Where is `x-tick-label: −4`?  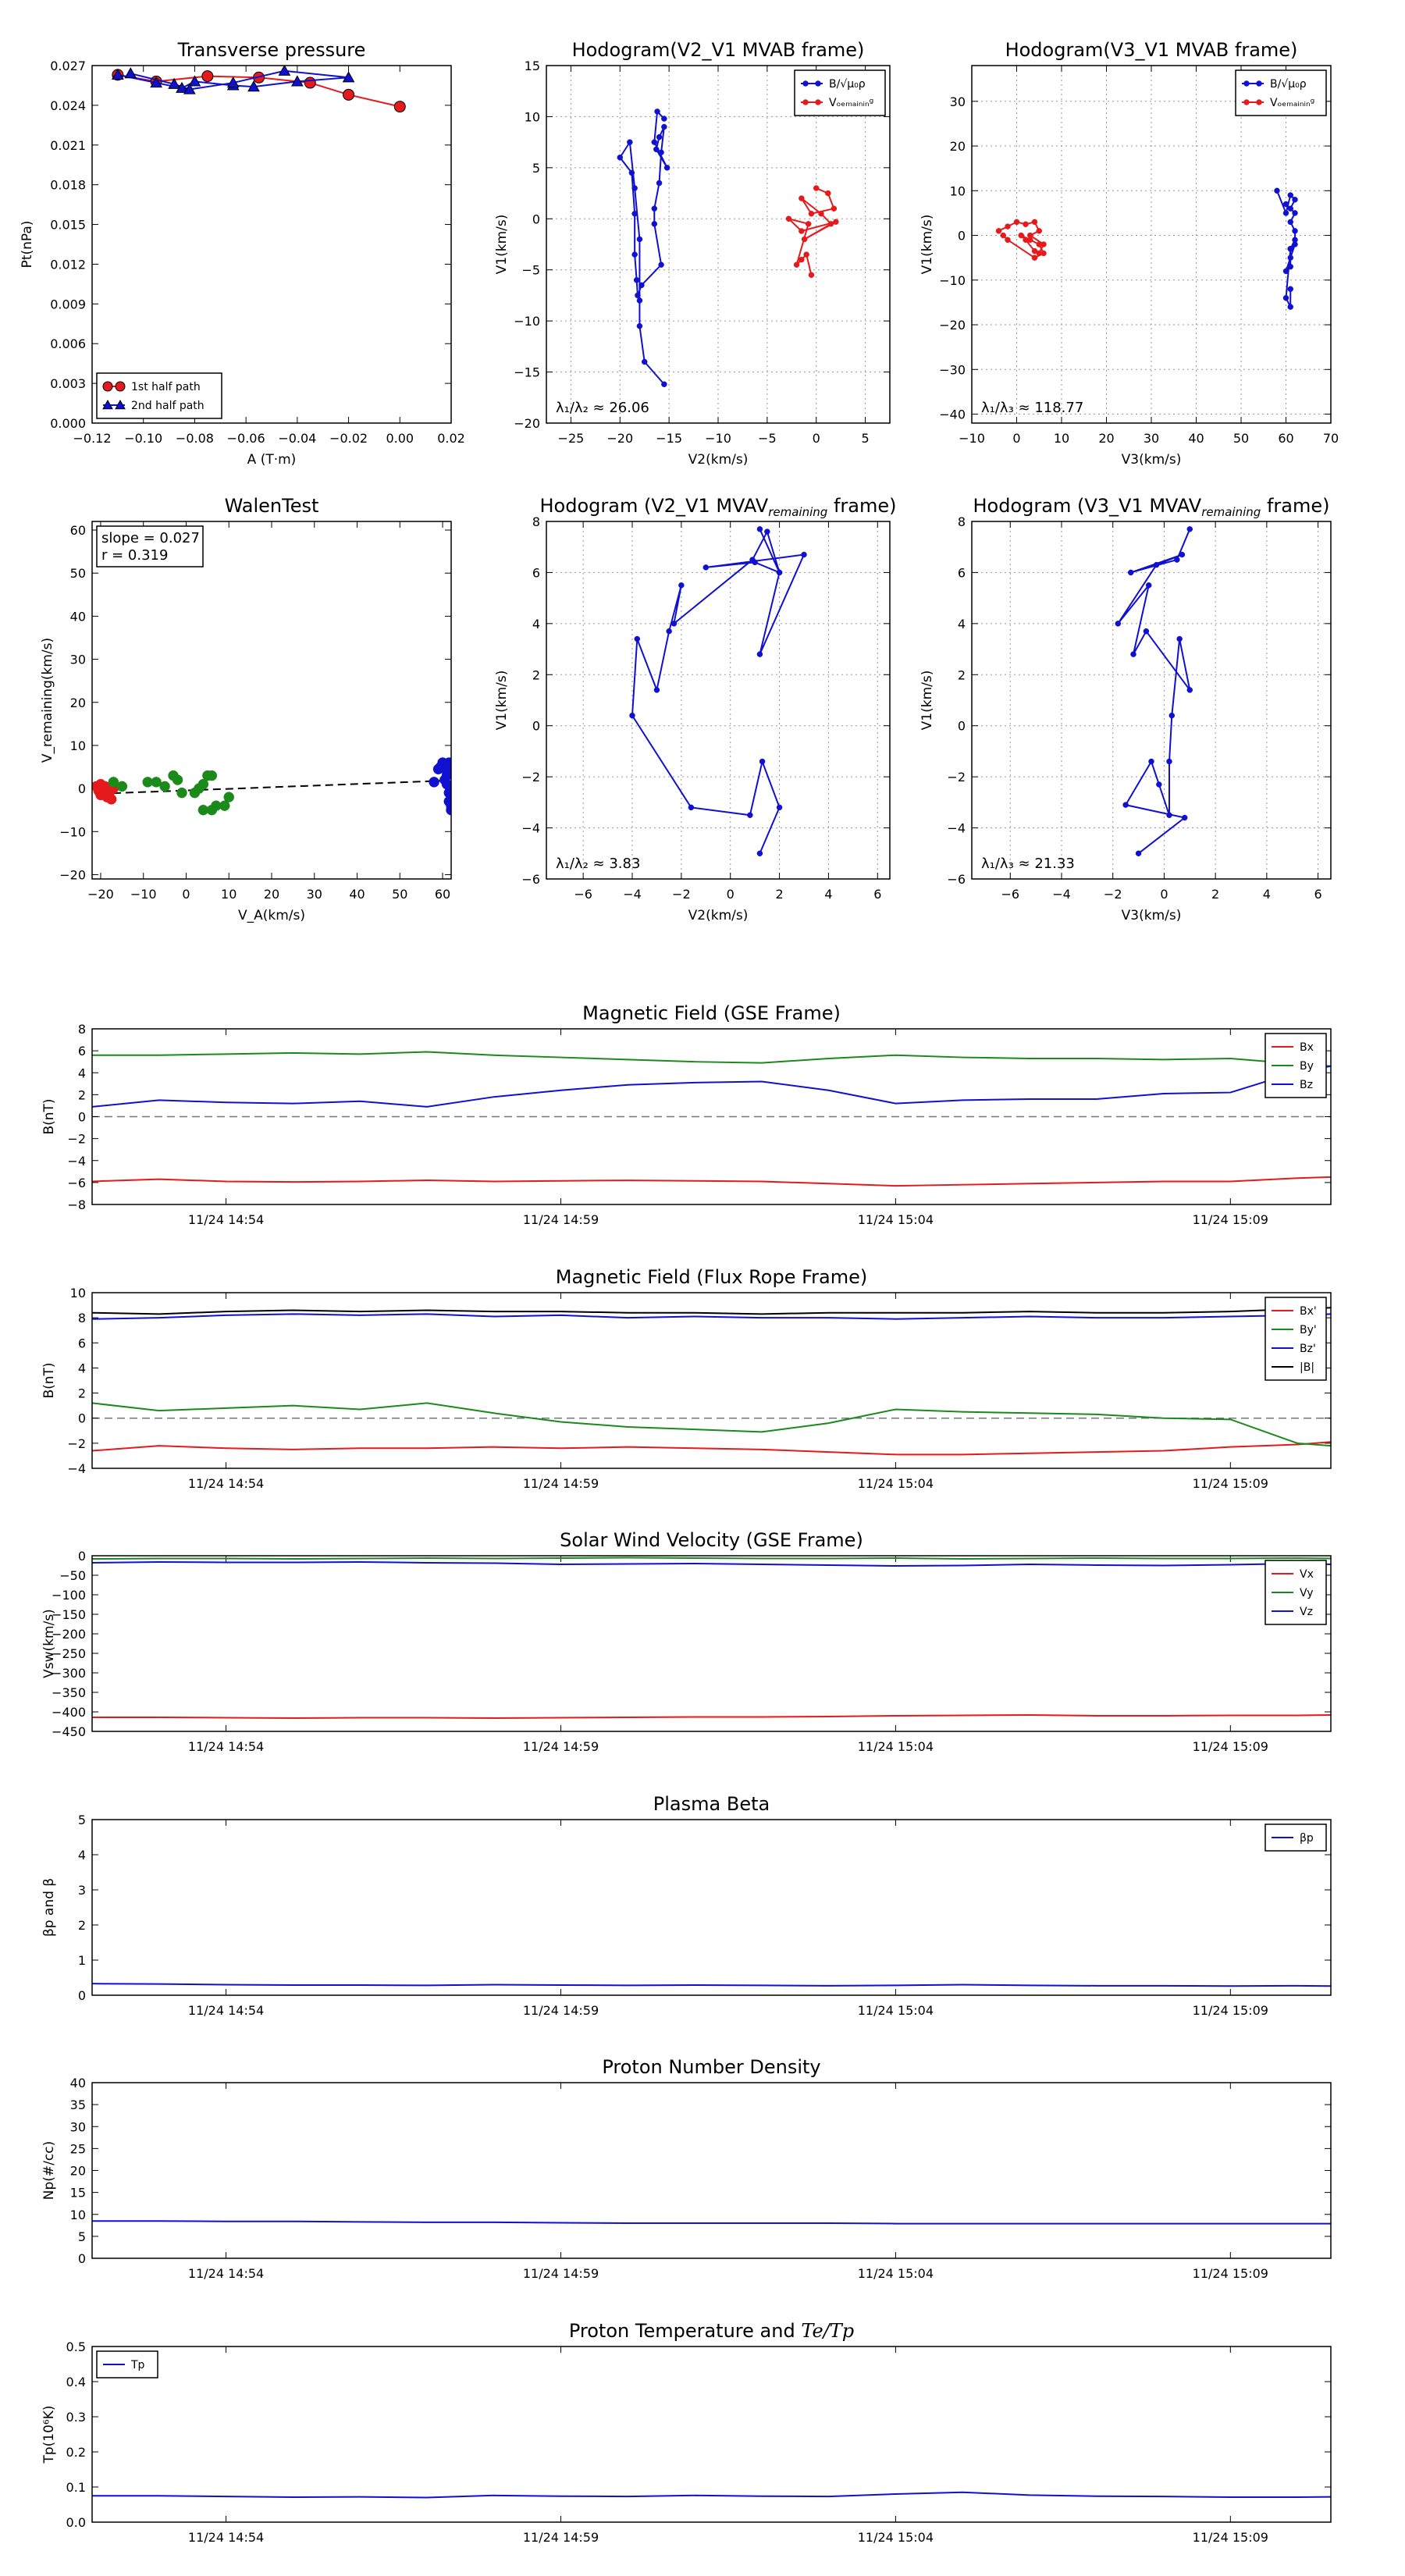
x-tick-label: −4 is located at coordinates (1062, 894).